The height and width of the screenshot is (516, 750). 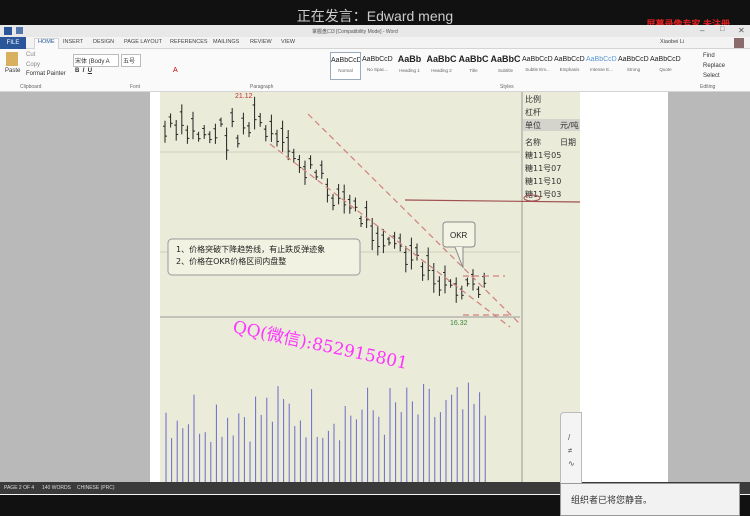 I want to click on tab-home: HOME, so click(x=46, y=43).